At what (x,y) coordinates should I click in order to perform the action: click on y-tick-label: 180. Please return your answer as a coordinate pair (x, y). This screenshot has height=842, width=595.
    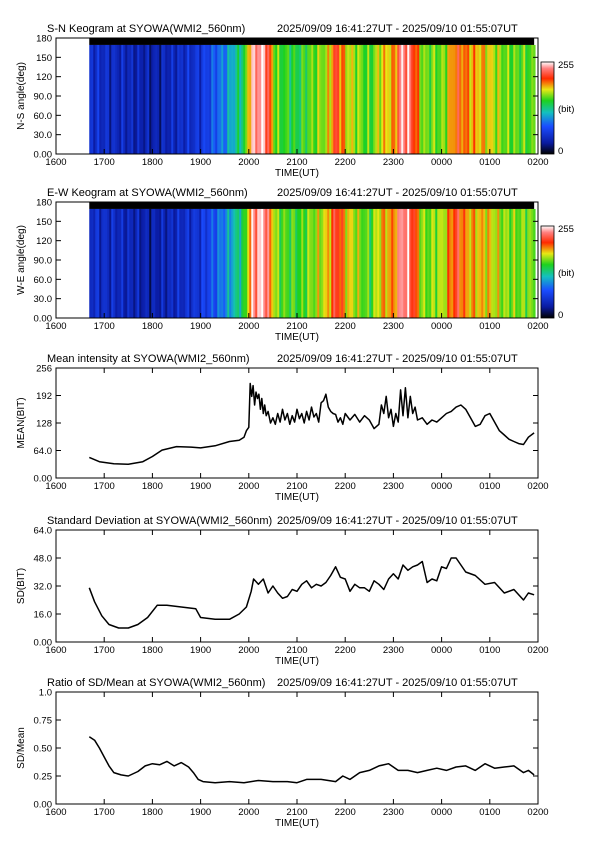
    Looking at the image, I should click on (44, 39).